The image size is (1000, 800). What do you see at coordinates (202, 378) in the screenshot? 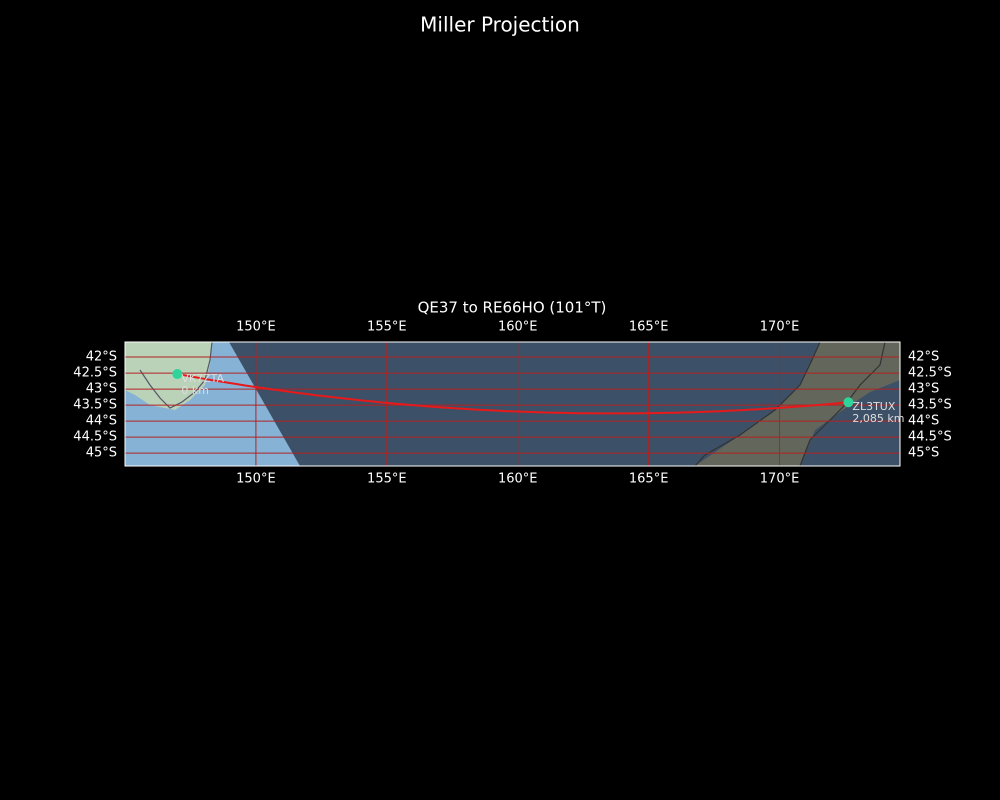
I see `station-label: VK7ZTA` at bounding box center [202, 378].